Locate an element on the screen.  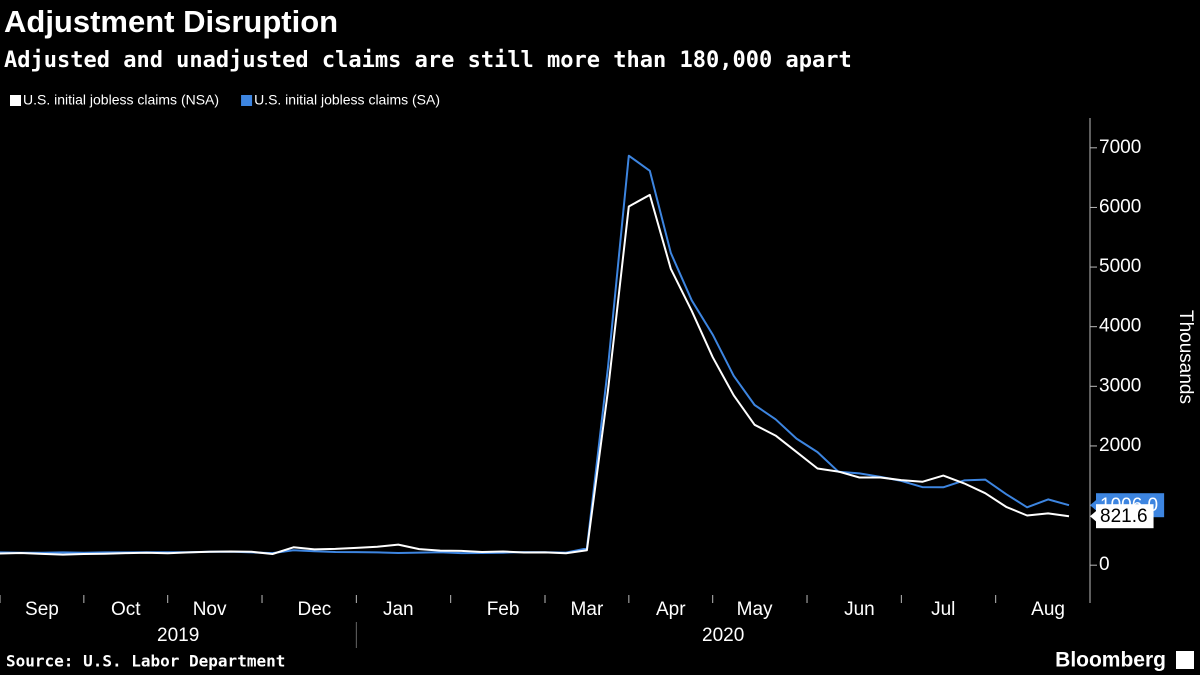
y-tick-label: 2000 is located at coordinates (1120, 445).